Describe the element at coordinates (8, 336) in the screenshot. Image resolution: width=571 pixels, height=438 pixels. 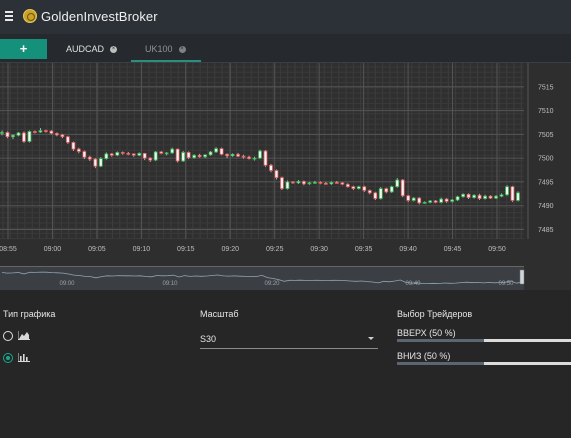
I see `chart-type-area-radio` at that location.